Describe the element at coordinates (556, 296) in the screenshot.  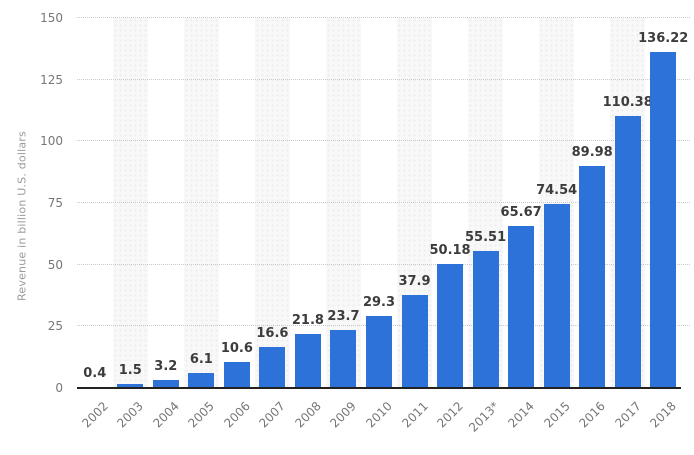
I see `bar-2015` at that location.